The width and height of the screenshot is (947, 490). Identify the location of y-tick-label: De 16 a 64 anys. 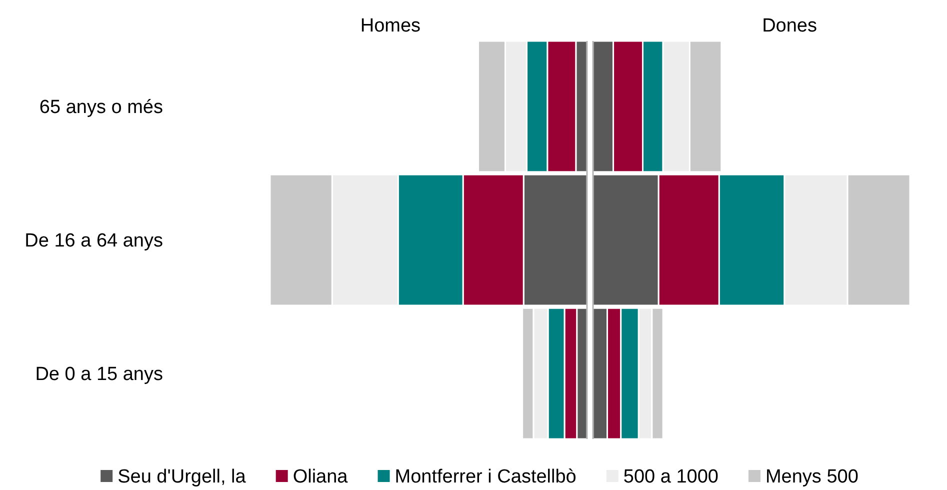
(93, 241).